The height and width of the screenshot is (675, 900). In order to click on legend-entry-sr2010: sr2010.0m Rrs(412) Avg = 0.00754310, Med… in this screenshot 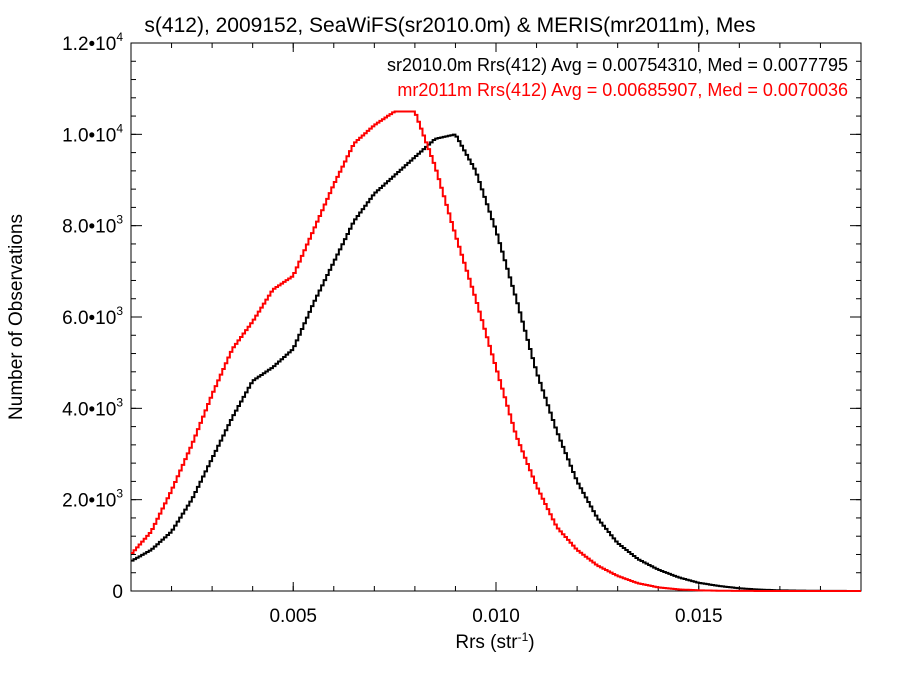, I will do `click(617, 65)`.